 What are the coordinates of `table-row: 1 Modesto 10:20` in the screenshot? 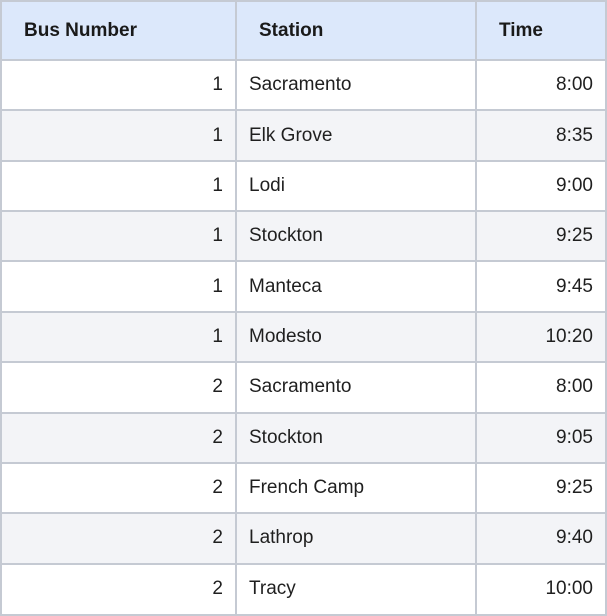 It's located at (303, 337).